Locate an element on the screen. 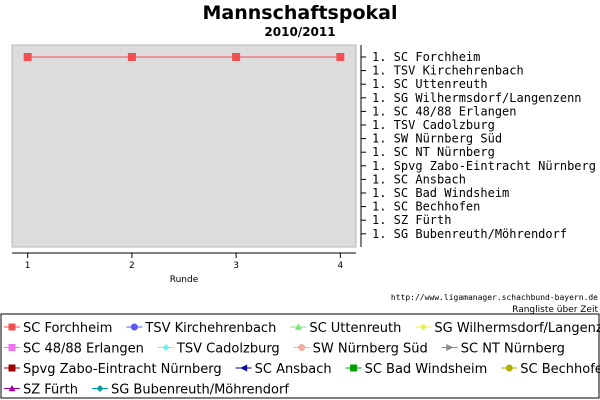  y-axis is located at coordinates (363, 146).